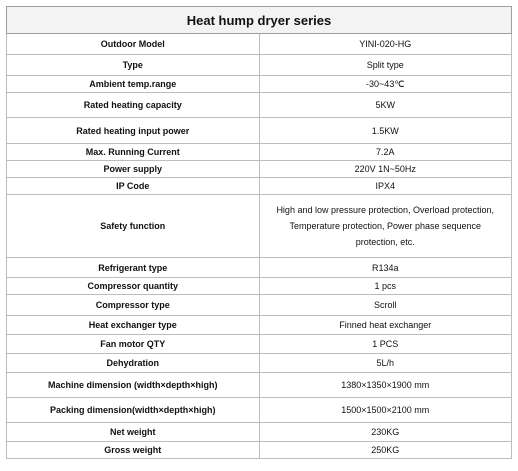 The height and width of the screenshot is (471, 518). What do you see at coordinates (385, 169) in the screenshot?
I see `spec-value: 220V 1N~50Hz` at bounding box center [385, 169].